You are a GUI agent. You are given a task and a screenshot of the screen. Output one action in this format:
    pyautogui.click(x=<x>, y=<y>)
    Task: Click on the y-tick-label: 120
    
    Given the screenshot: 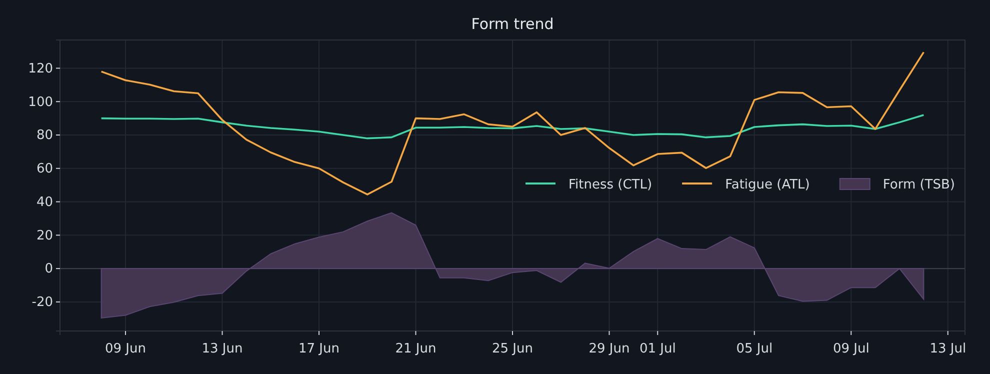 What is the action you would take?
    pyautogui.click(x=40, y=68)
    